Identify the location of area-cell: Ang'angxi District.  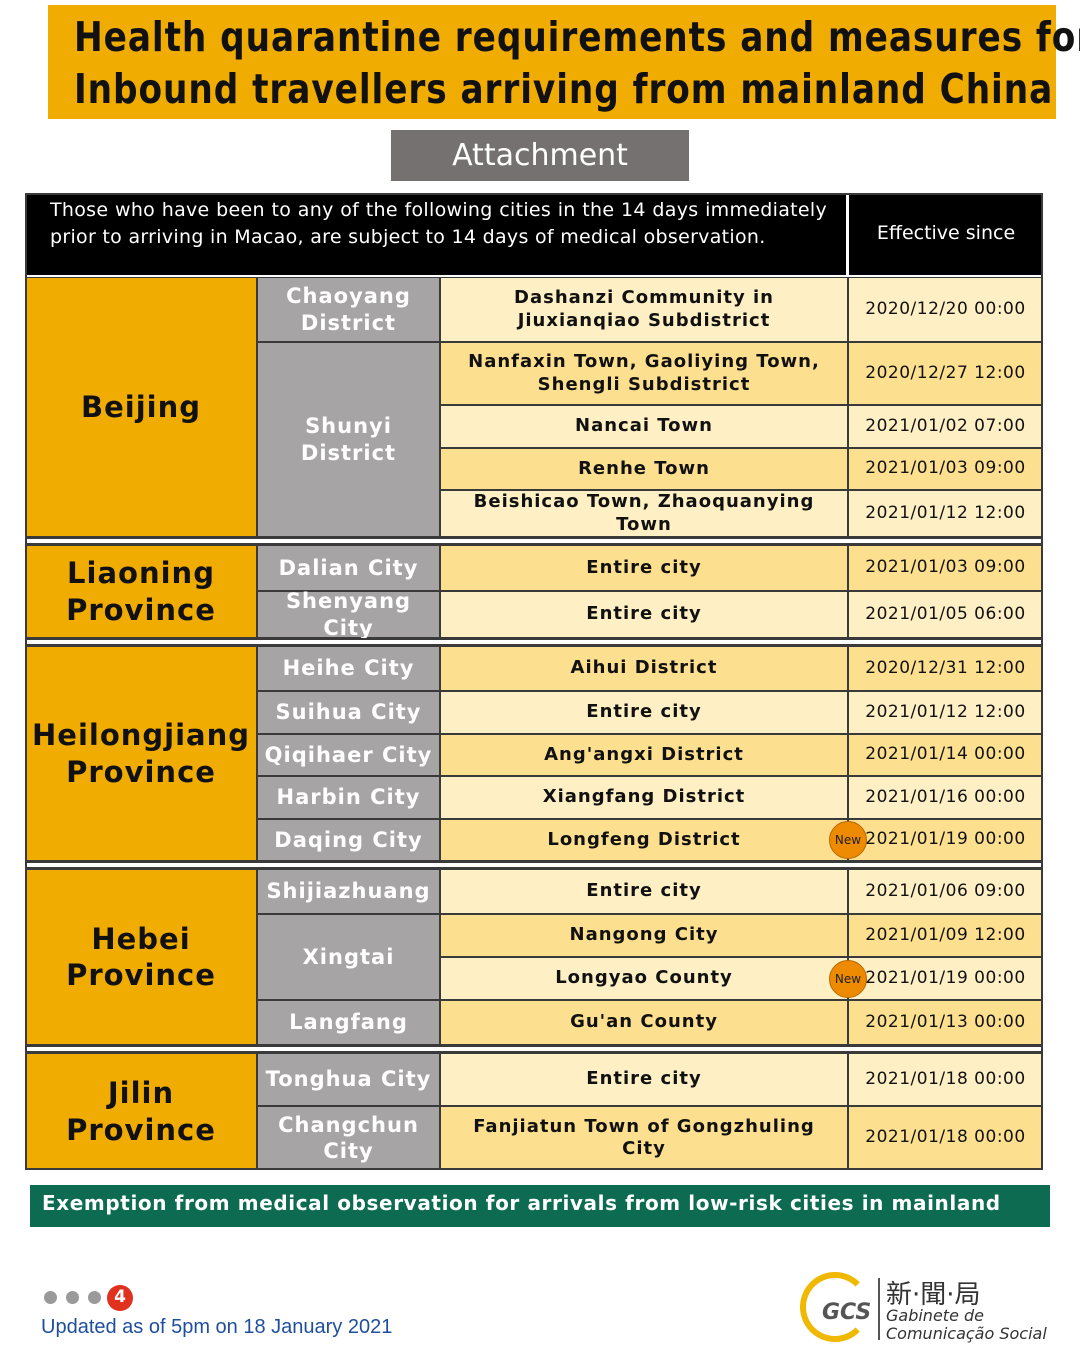
(644, 755).